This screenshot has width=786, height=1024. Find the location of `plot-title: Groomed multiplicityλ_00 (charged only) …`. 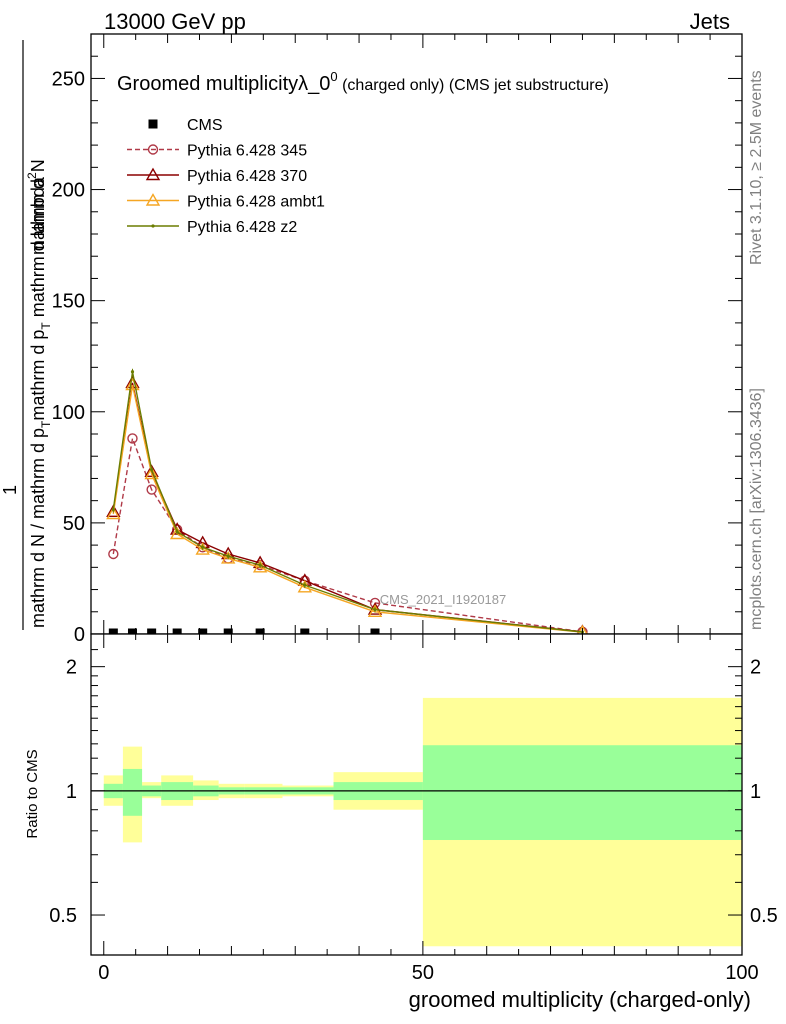

plot-title: Groomed multiplicityλ_00 (charged only) … is located at coordinates (363, 82).